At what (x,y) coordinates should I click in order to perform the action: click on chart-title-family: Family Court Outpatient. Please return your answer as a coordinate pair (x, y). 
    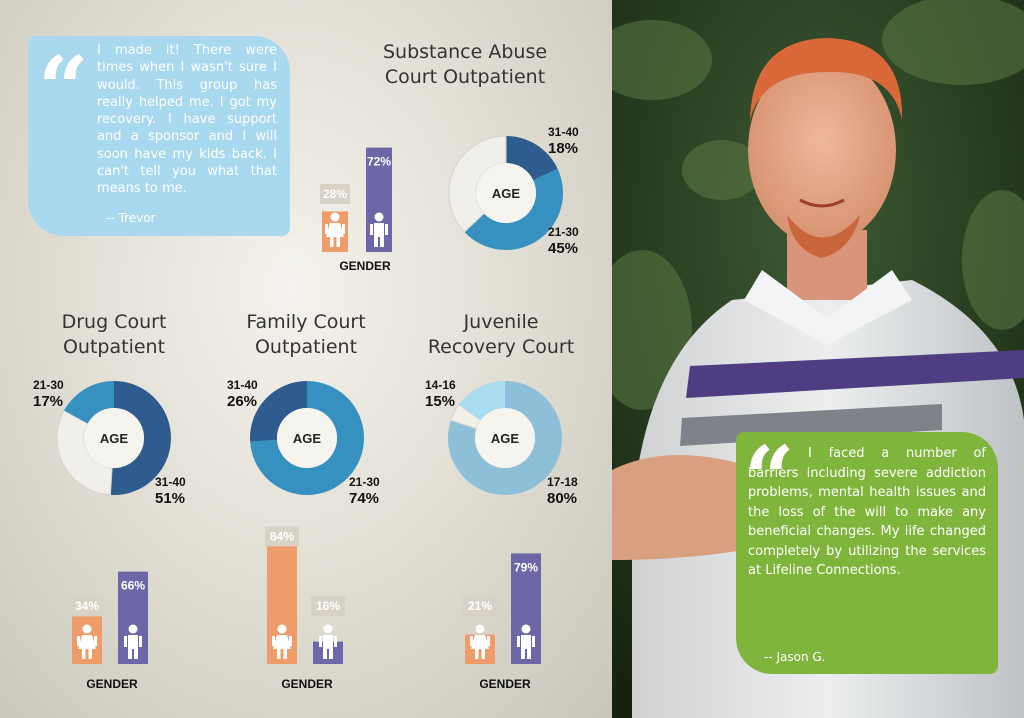
    Looking at the image, I should click on (306, 335).